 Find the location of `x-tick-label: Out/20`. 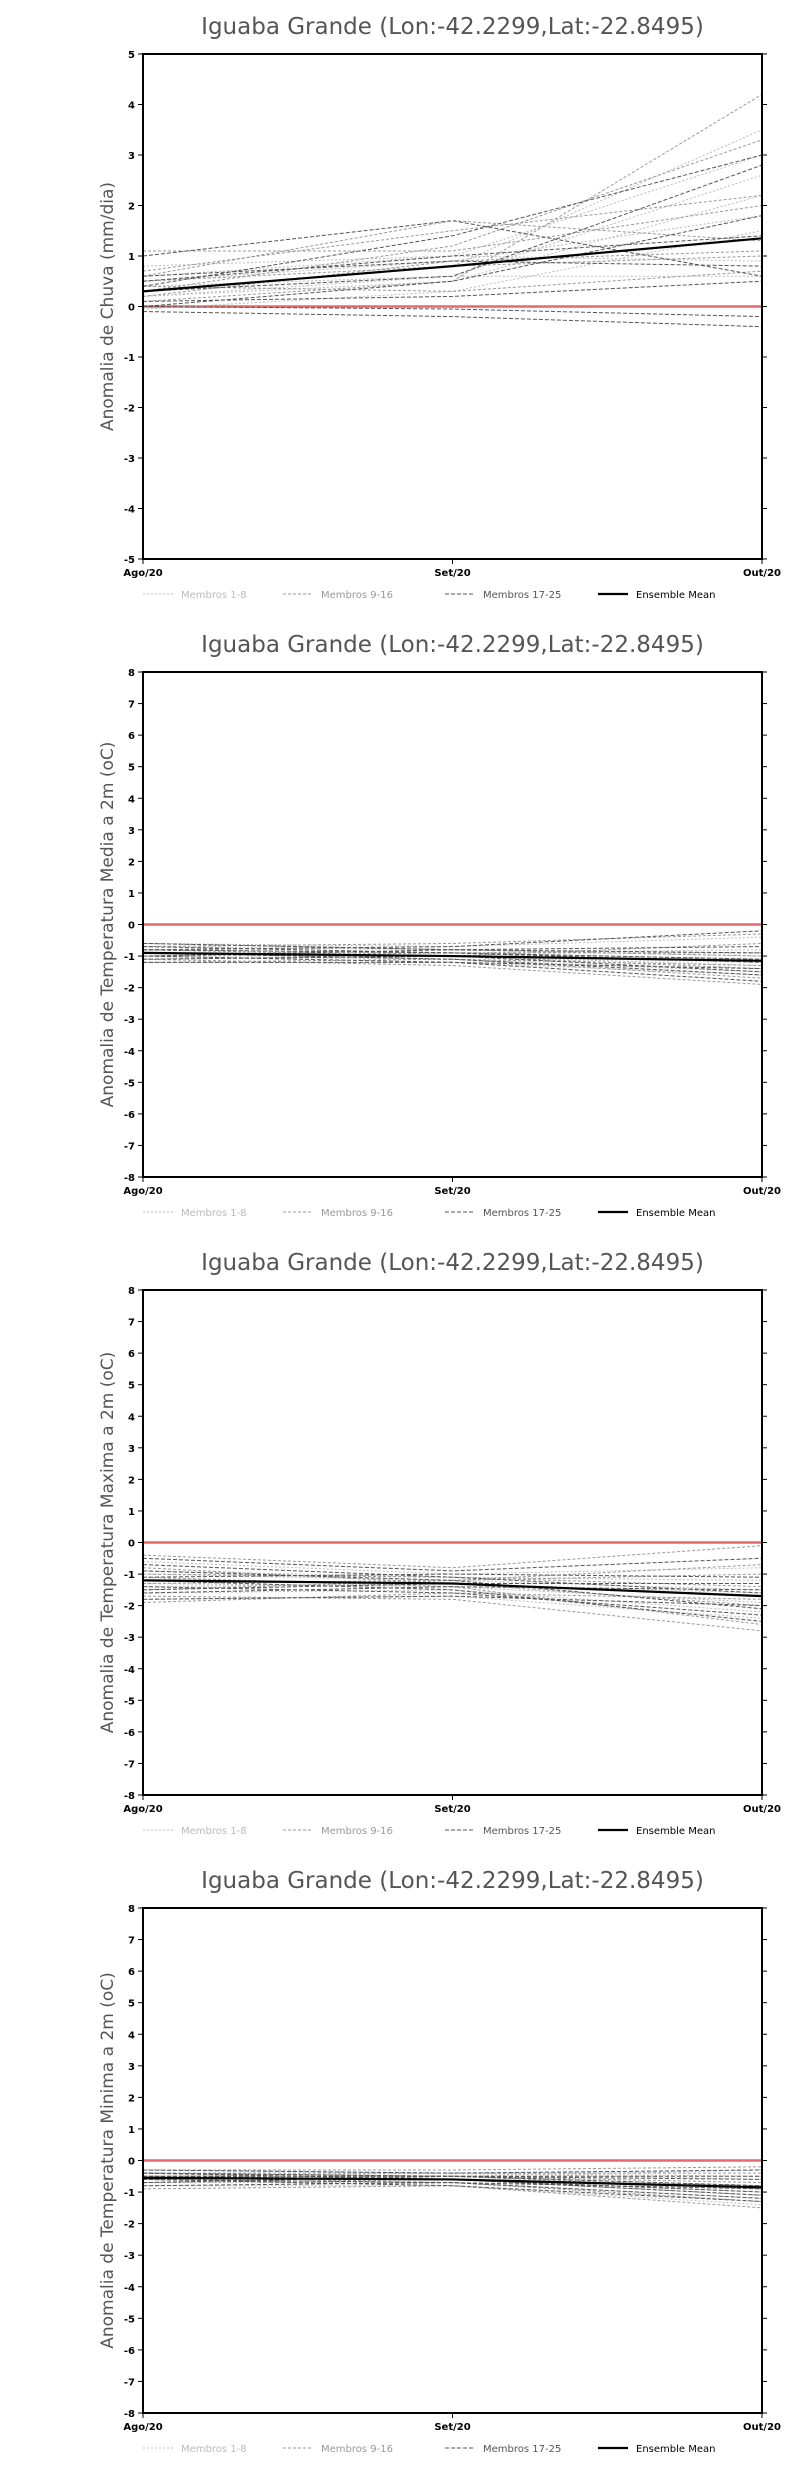

x-tick-label: Out/20 is located at coordinates (762, 2427).